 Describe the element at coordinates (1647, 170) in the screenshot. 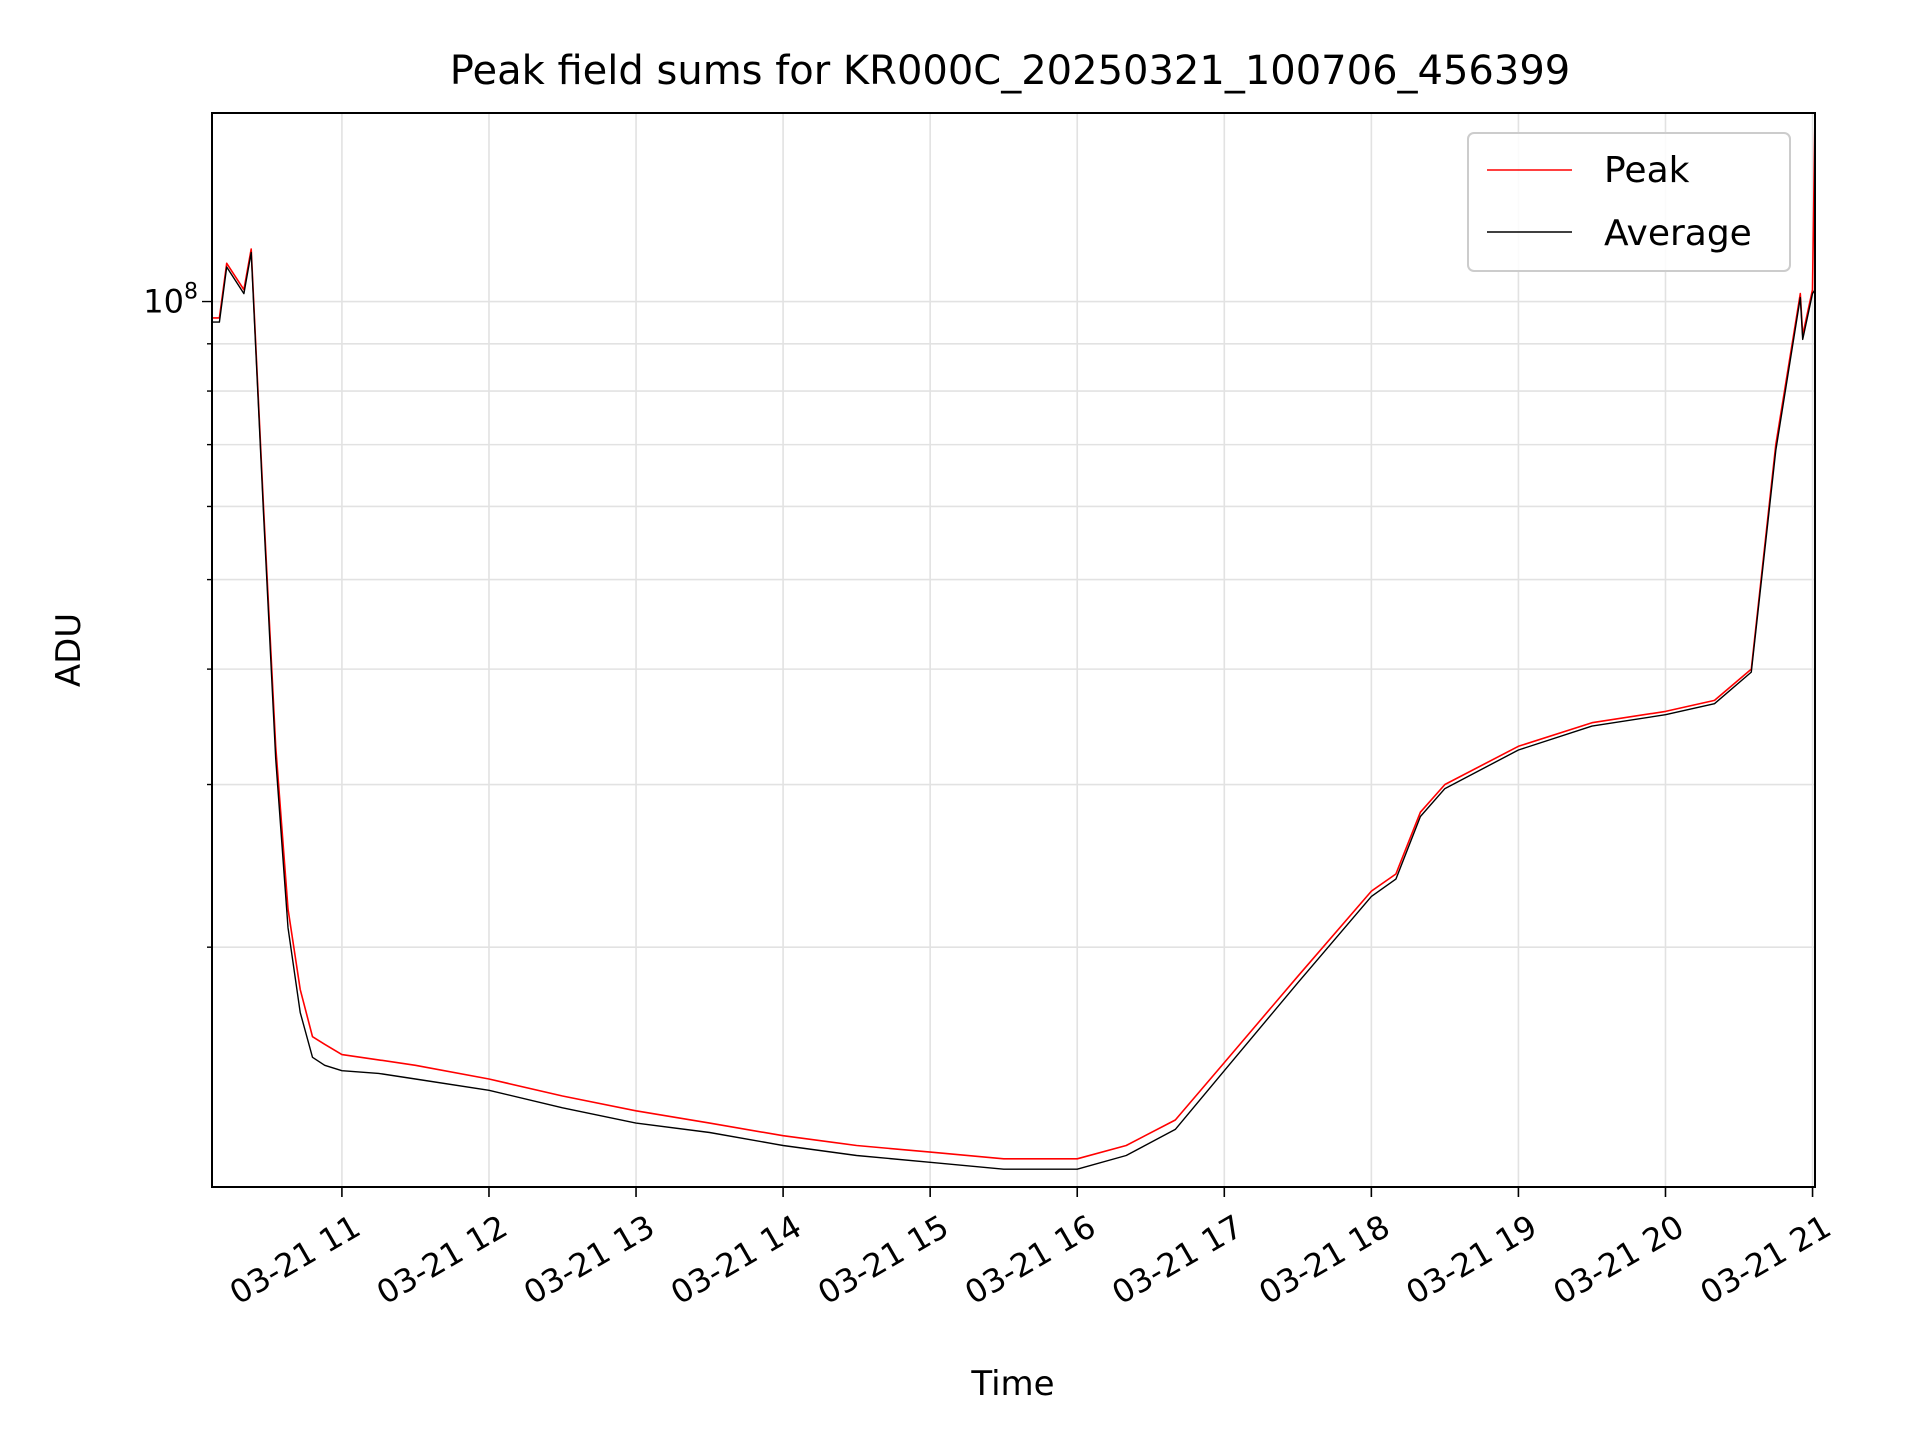

I see `legend-label-peak: Peak` at that location.